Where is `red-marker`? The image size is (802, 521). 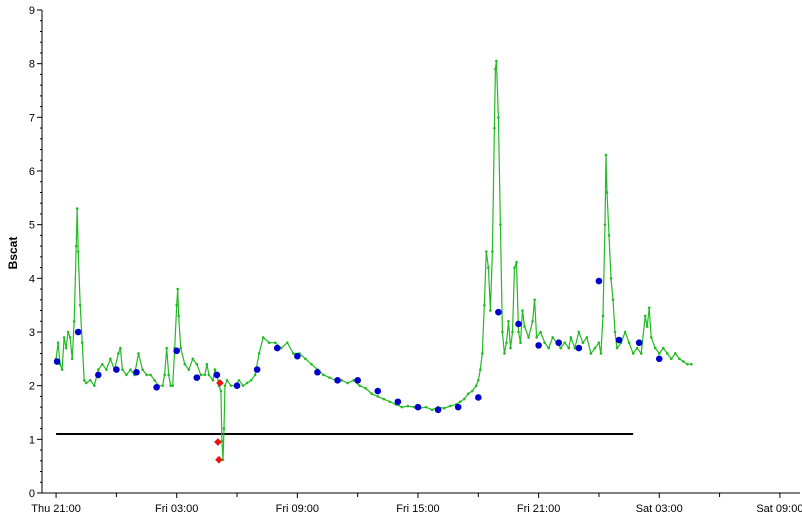
red-marker is located at coordinates (220, 383).